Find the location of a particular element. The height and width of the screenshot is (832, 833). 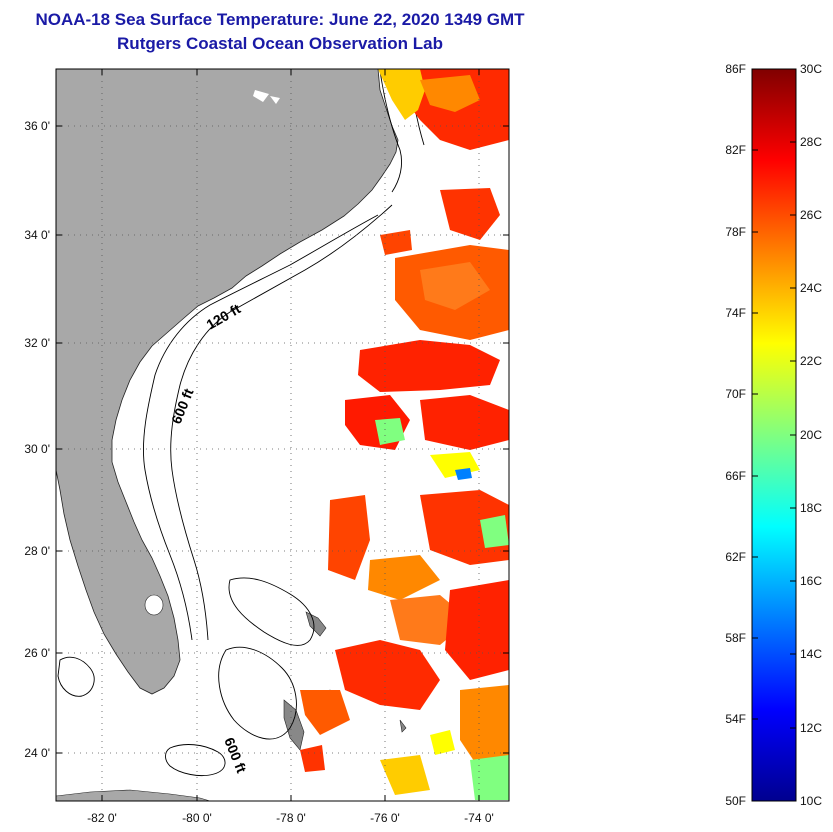

colorbar-f-label: 54F is located at coordinates (735, 719).